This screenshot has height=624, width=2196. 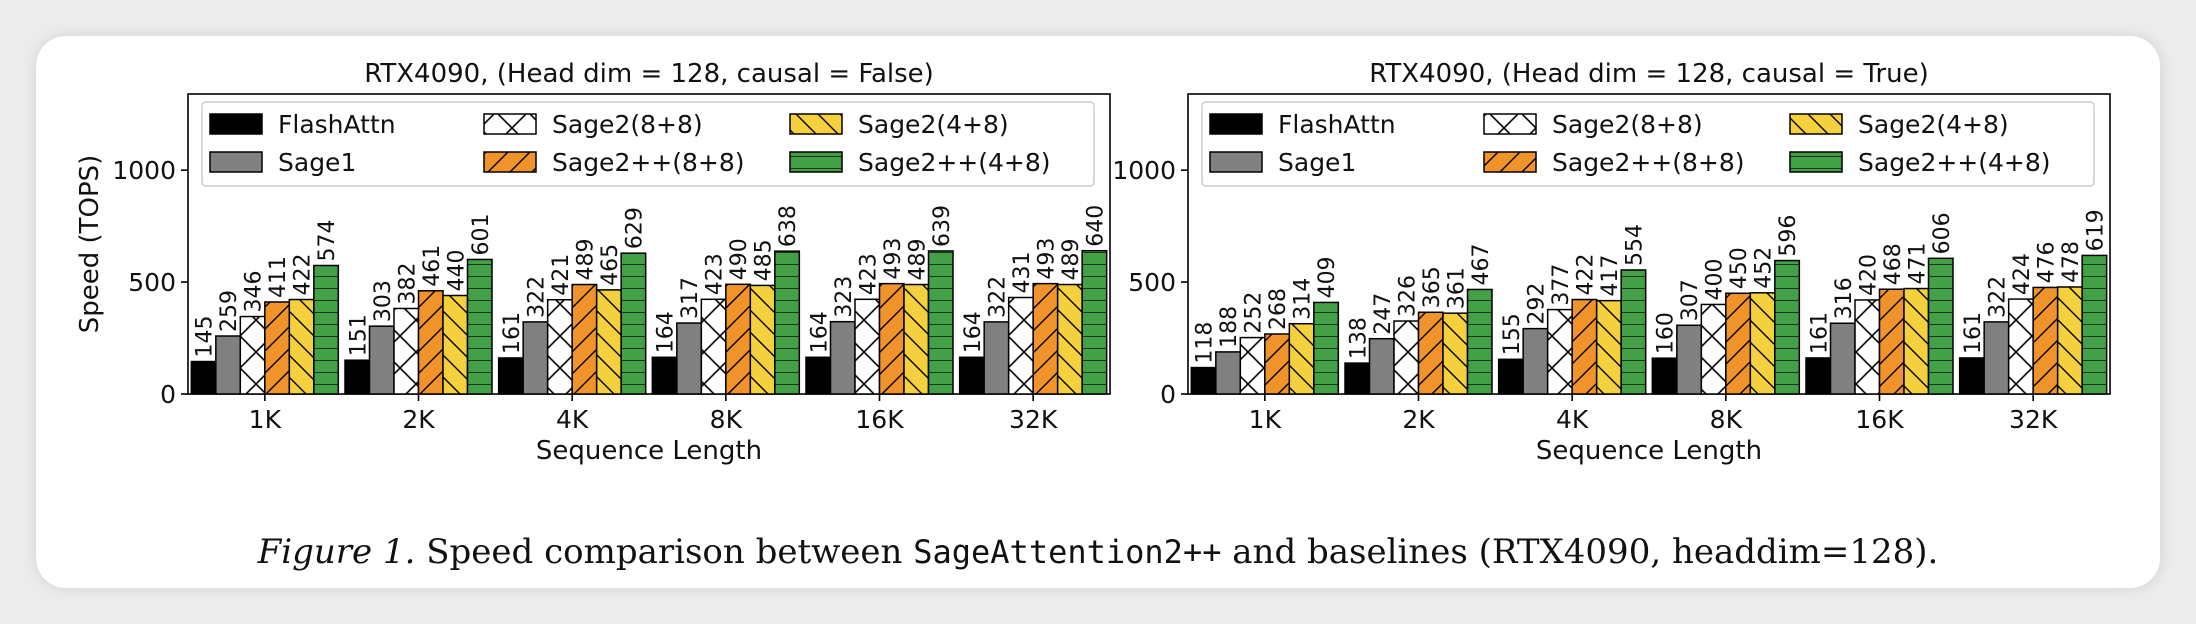 I want to click on bar-sage2-4-8-1k-hatch, so click(x=1326, y=348).